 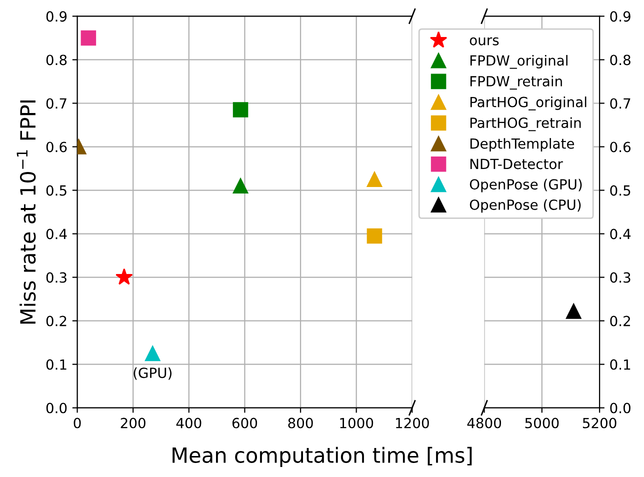 What do you see at coordinates (245, 423) in the screenshot?
I see `x-tick-label: 600` at bounding box center [245, 423].